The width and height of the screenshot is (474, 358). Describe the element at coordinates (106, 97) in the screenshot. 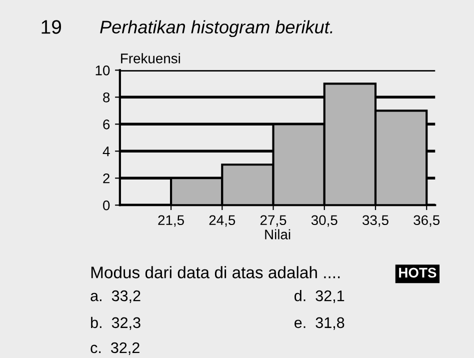

I see `y-tick-label: 8` at that location.